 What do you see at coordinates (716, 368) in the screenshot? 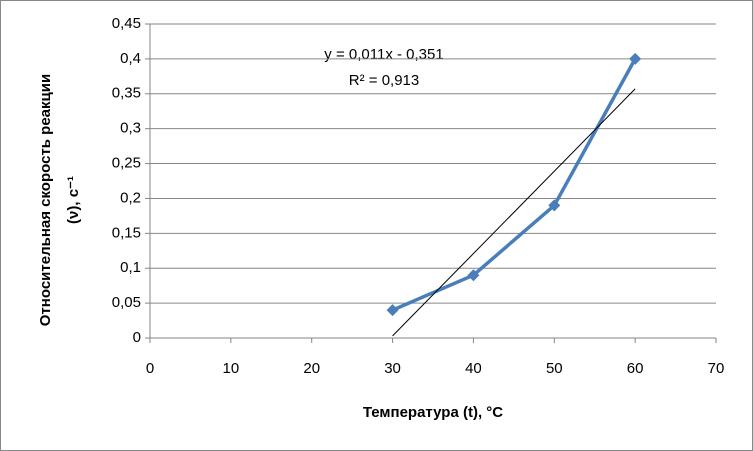
I see `x-tick-label: 70` at bounding box center [716, 368].